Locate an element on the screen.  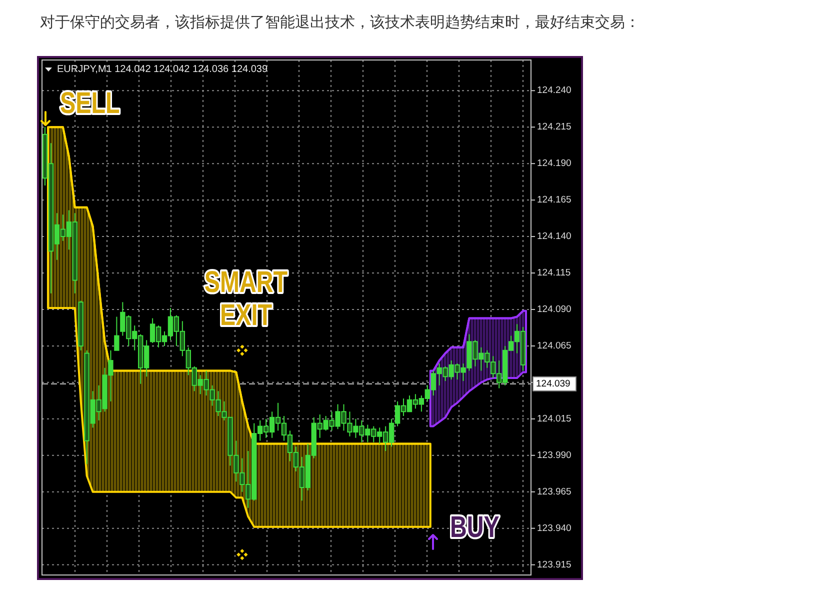
annotation: BUY is located at coordinates (475, 527).